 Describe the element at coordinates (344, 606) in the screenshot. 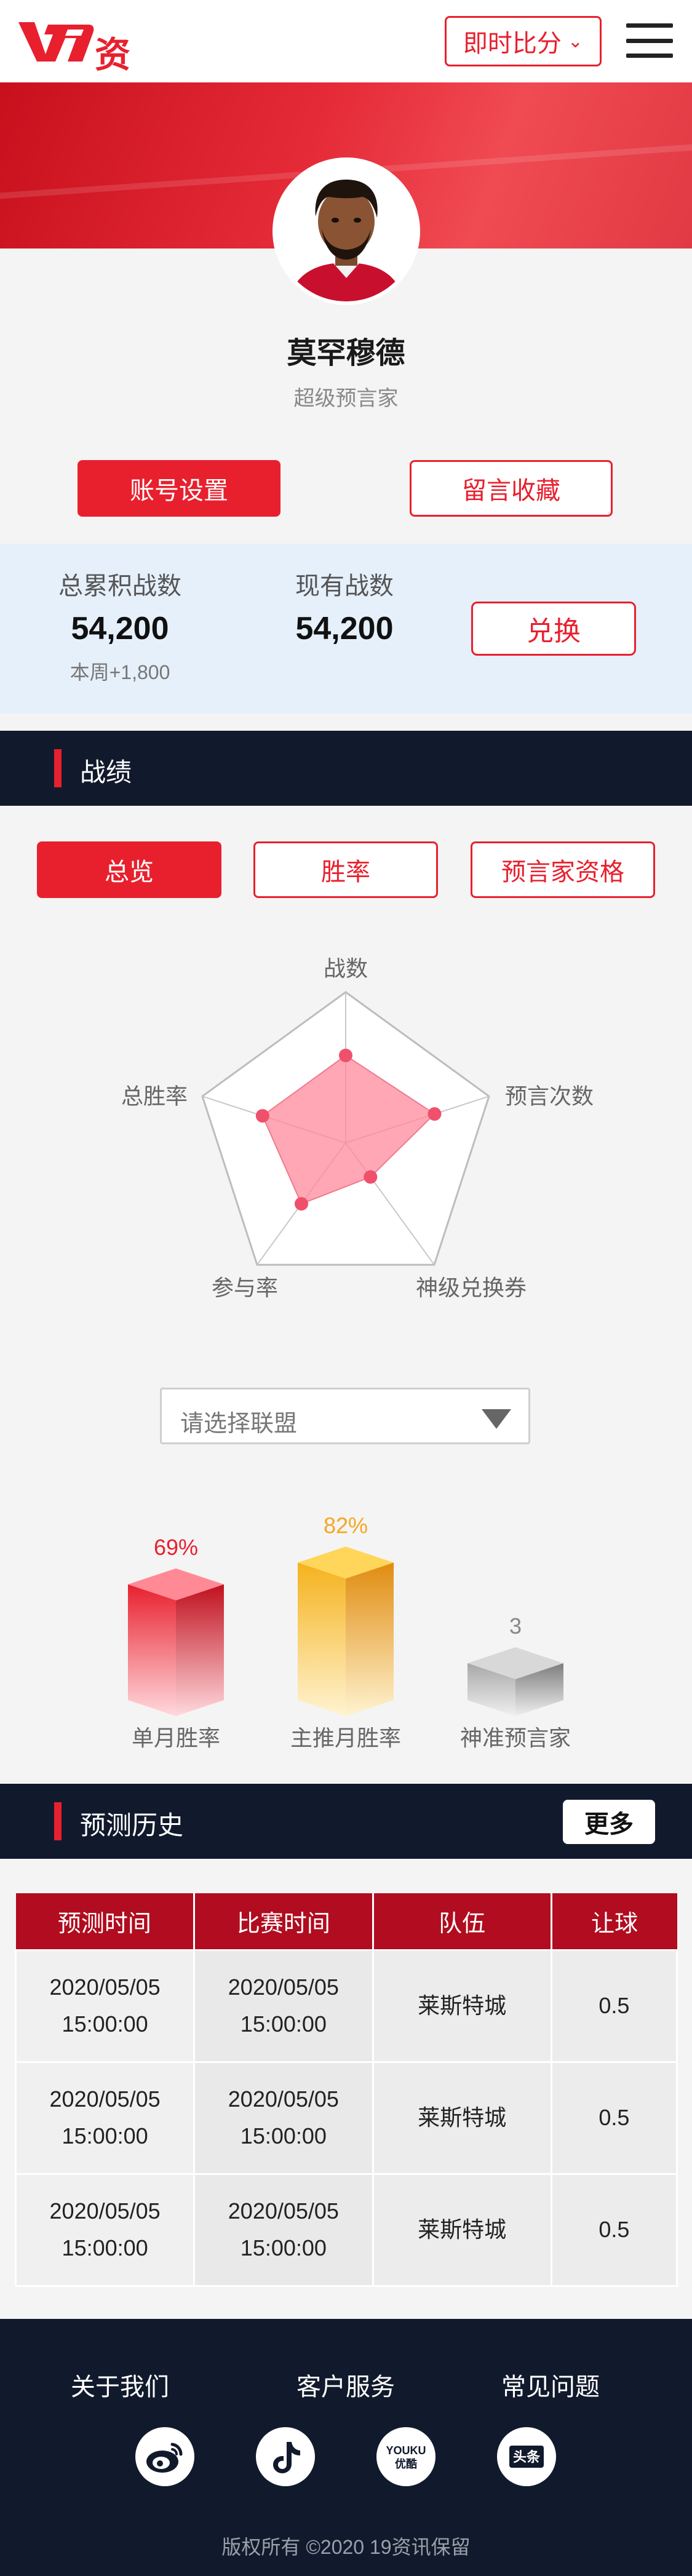

I see `current-battles-stat: 现有战数 54,200` at that location.